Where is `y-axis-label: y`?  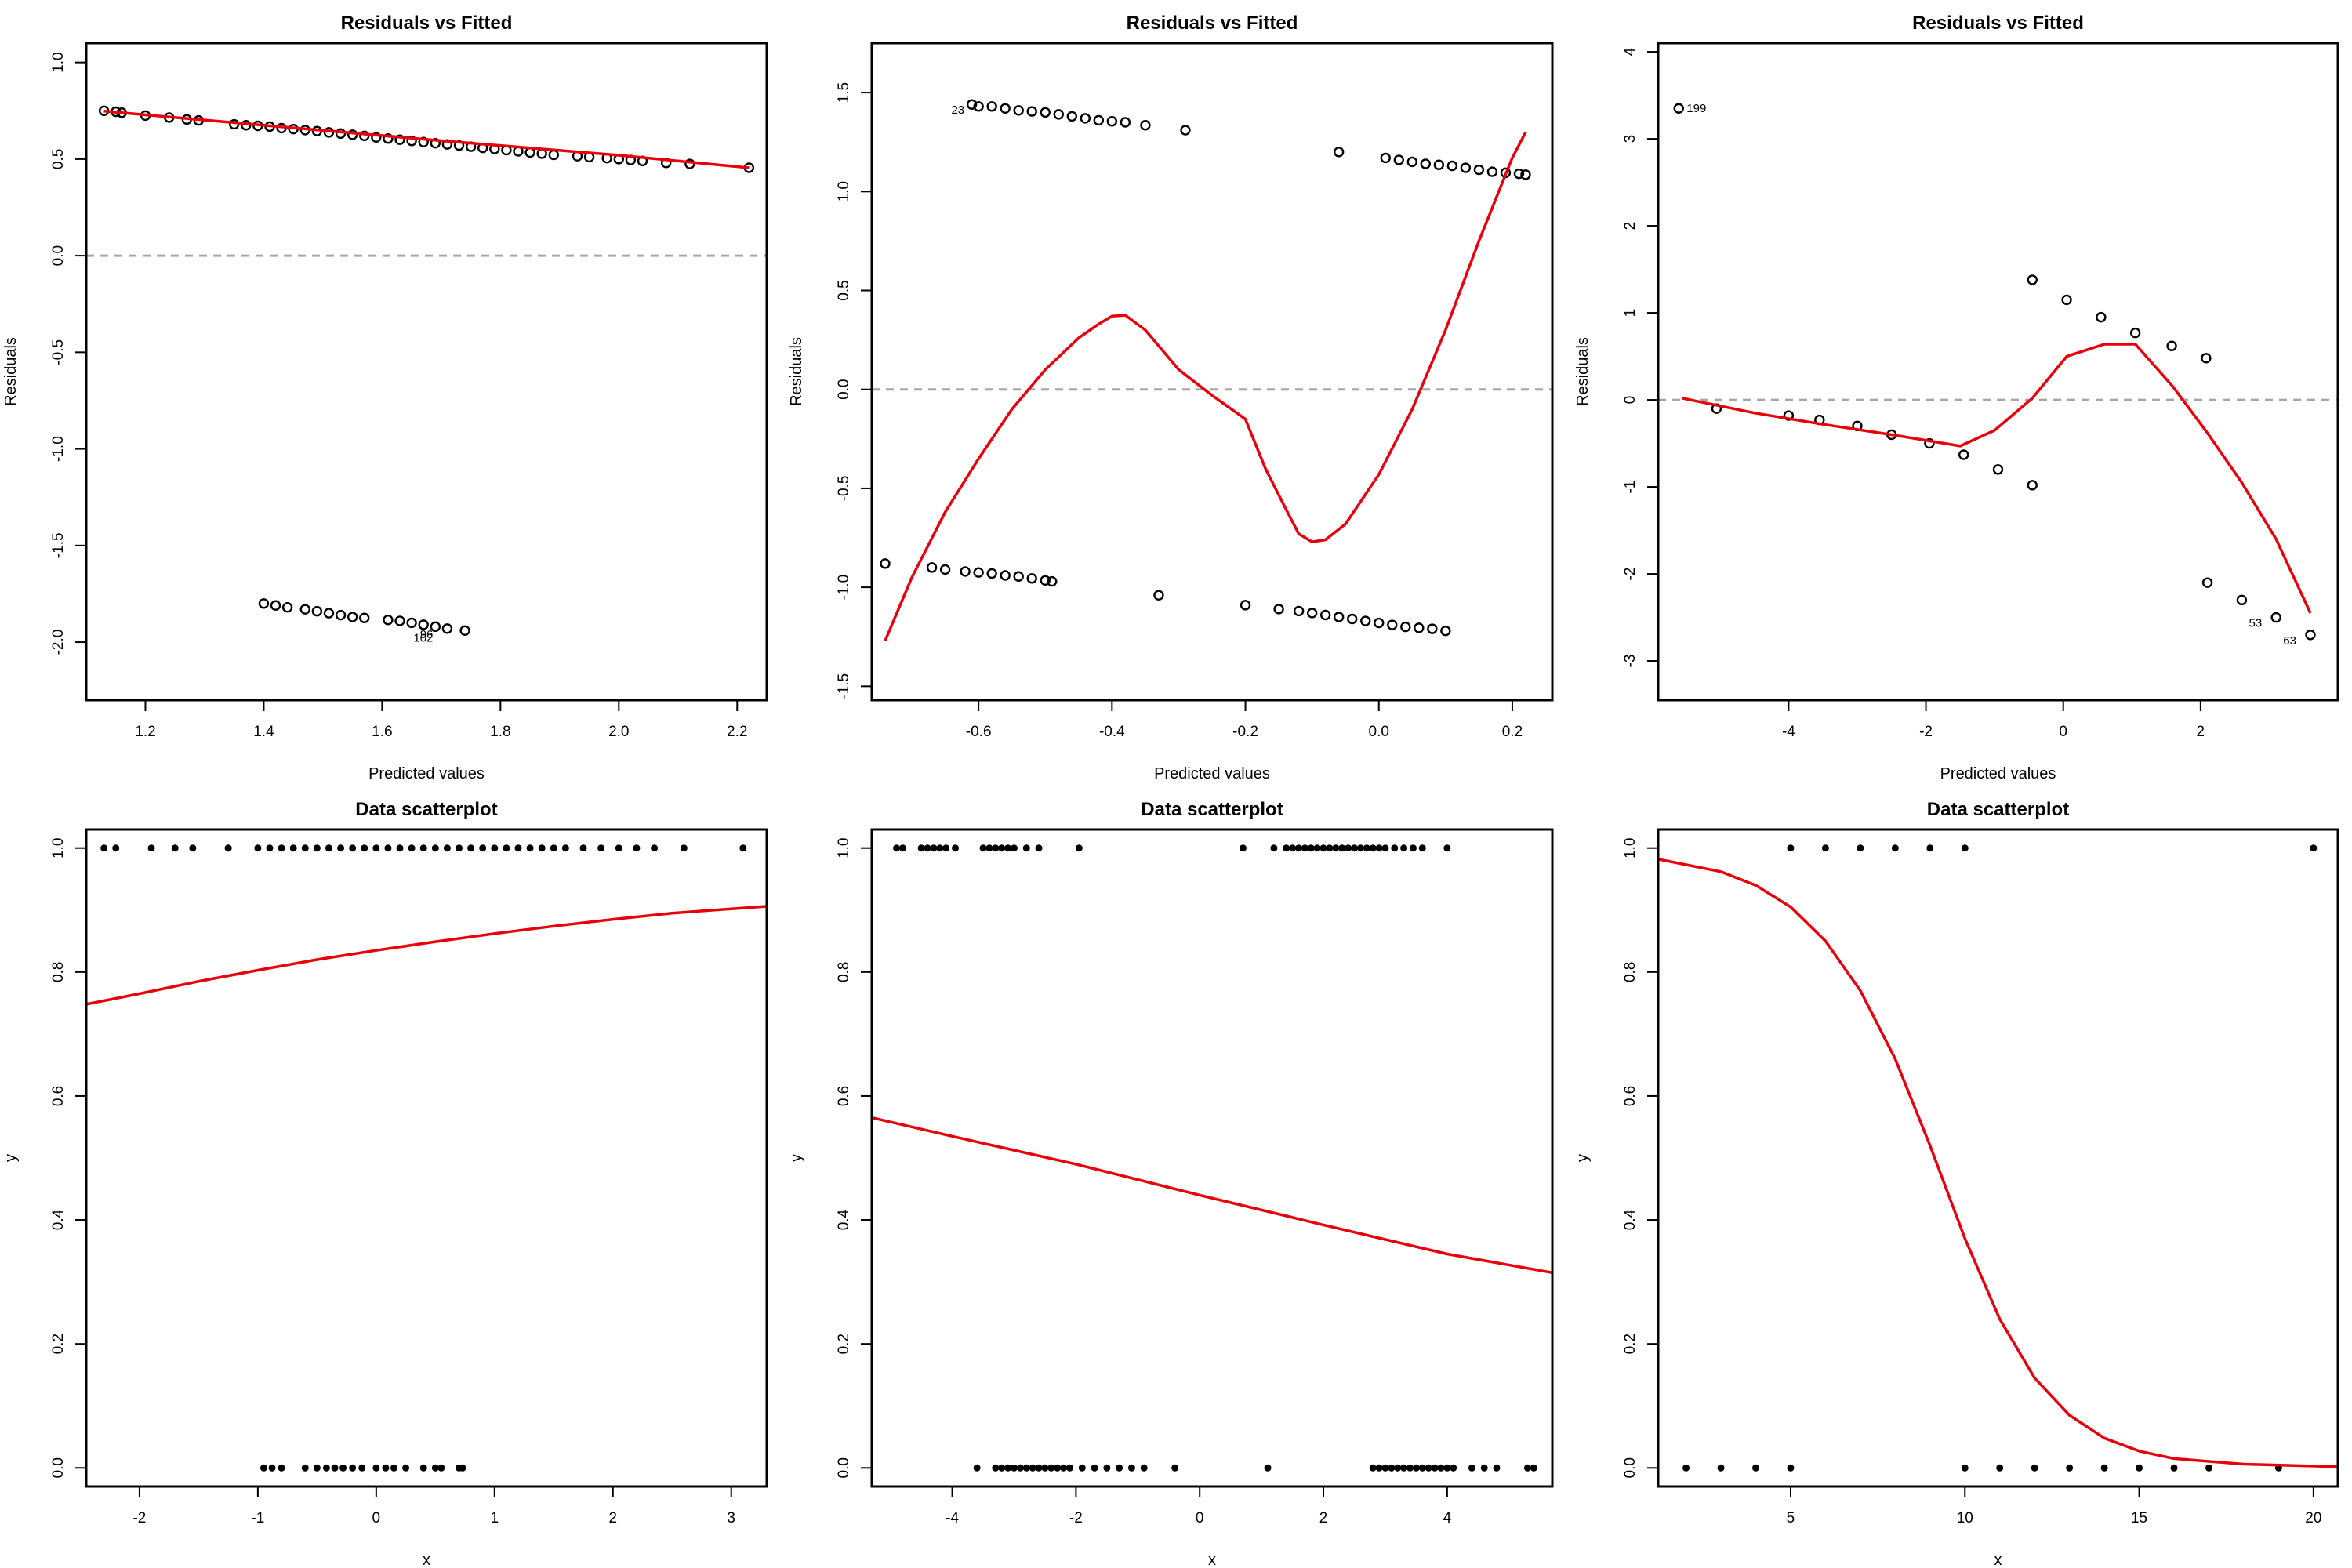 y-axis-label: y is located at coordinates (796, 1158).